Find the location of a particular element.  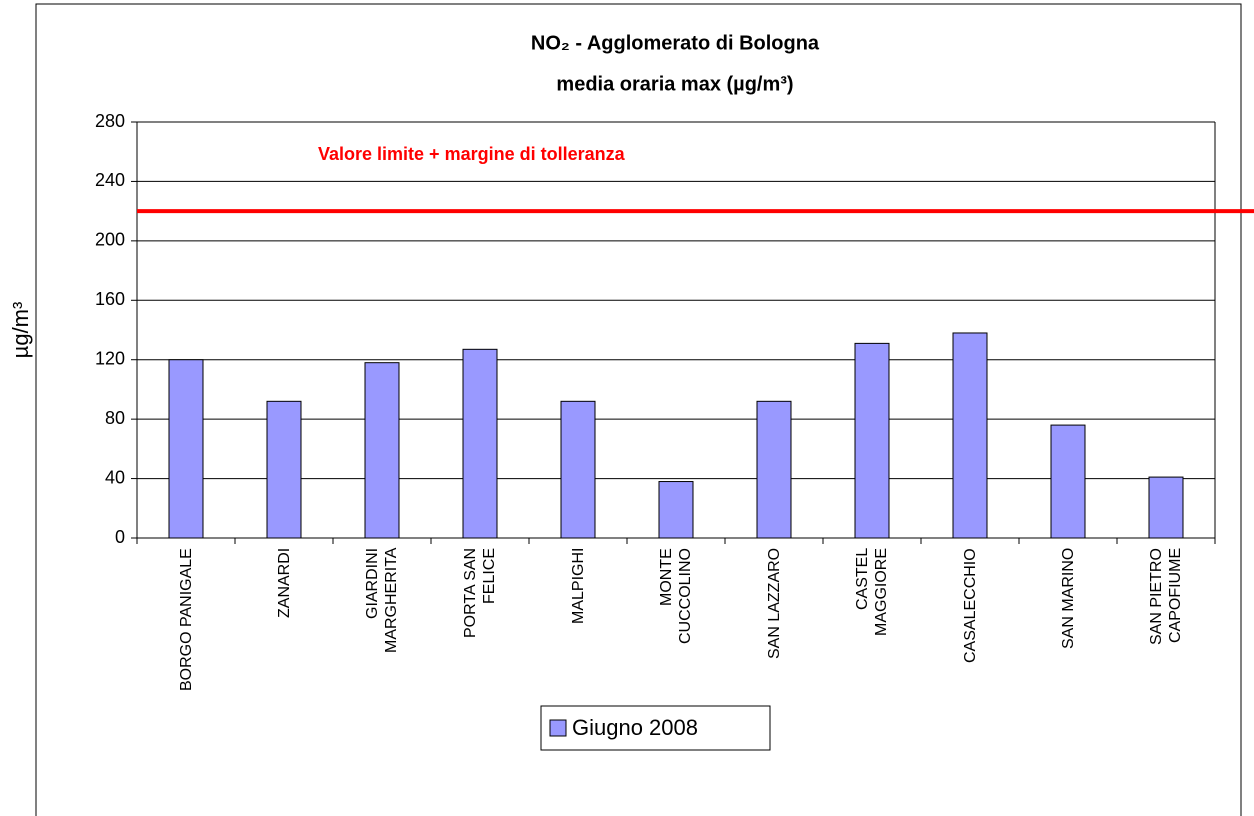

legend-swatch is located at coordinates (558, 728).